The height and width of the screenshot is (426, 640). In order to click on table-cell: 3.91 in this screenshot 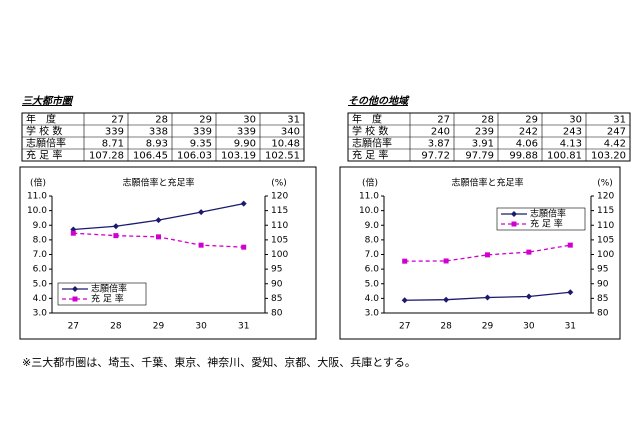, I will do `click(483, 144)`.